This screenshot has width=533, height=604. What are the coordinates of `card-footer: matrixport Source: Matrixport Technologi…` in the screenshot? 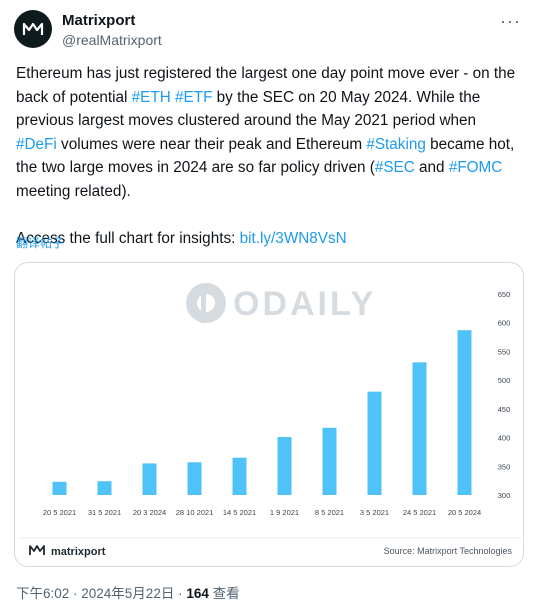 It's located at (271, 551).